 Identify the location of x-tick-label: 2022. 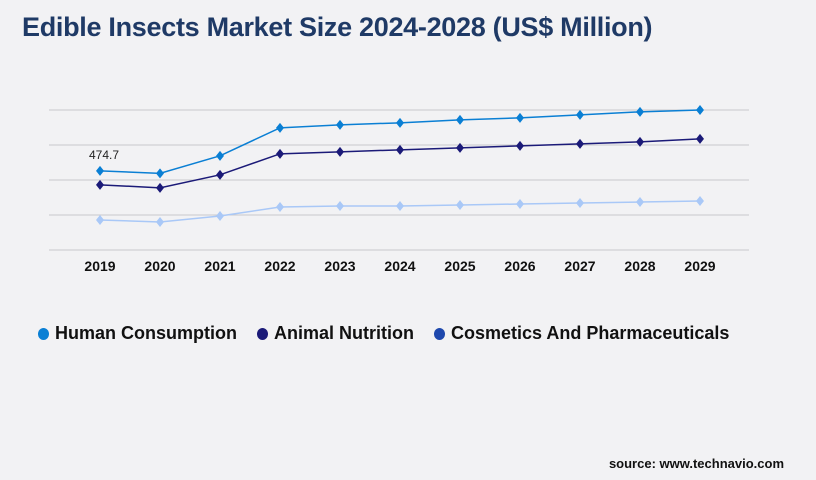
(279, 266).